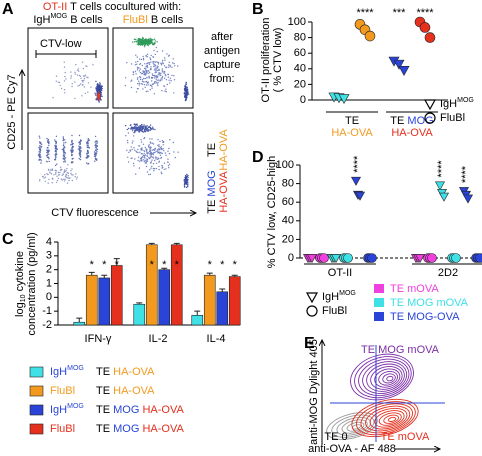  What do you see at coordinates (212, 150) in the screenshot?
I see `row-label: TE` at bounding box center [212, 150].